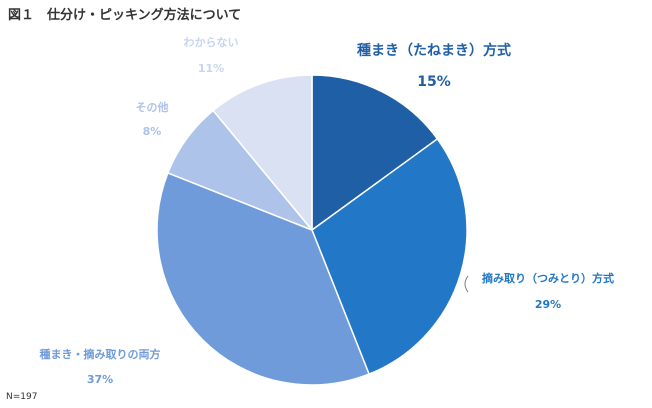 The width and height of the screenshot is (652, 408). Describe the element at coordinates (152, 107) in the screenshot. I see `slice-label: その他` at that location.